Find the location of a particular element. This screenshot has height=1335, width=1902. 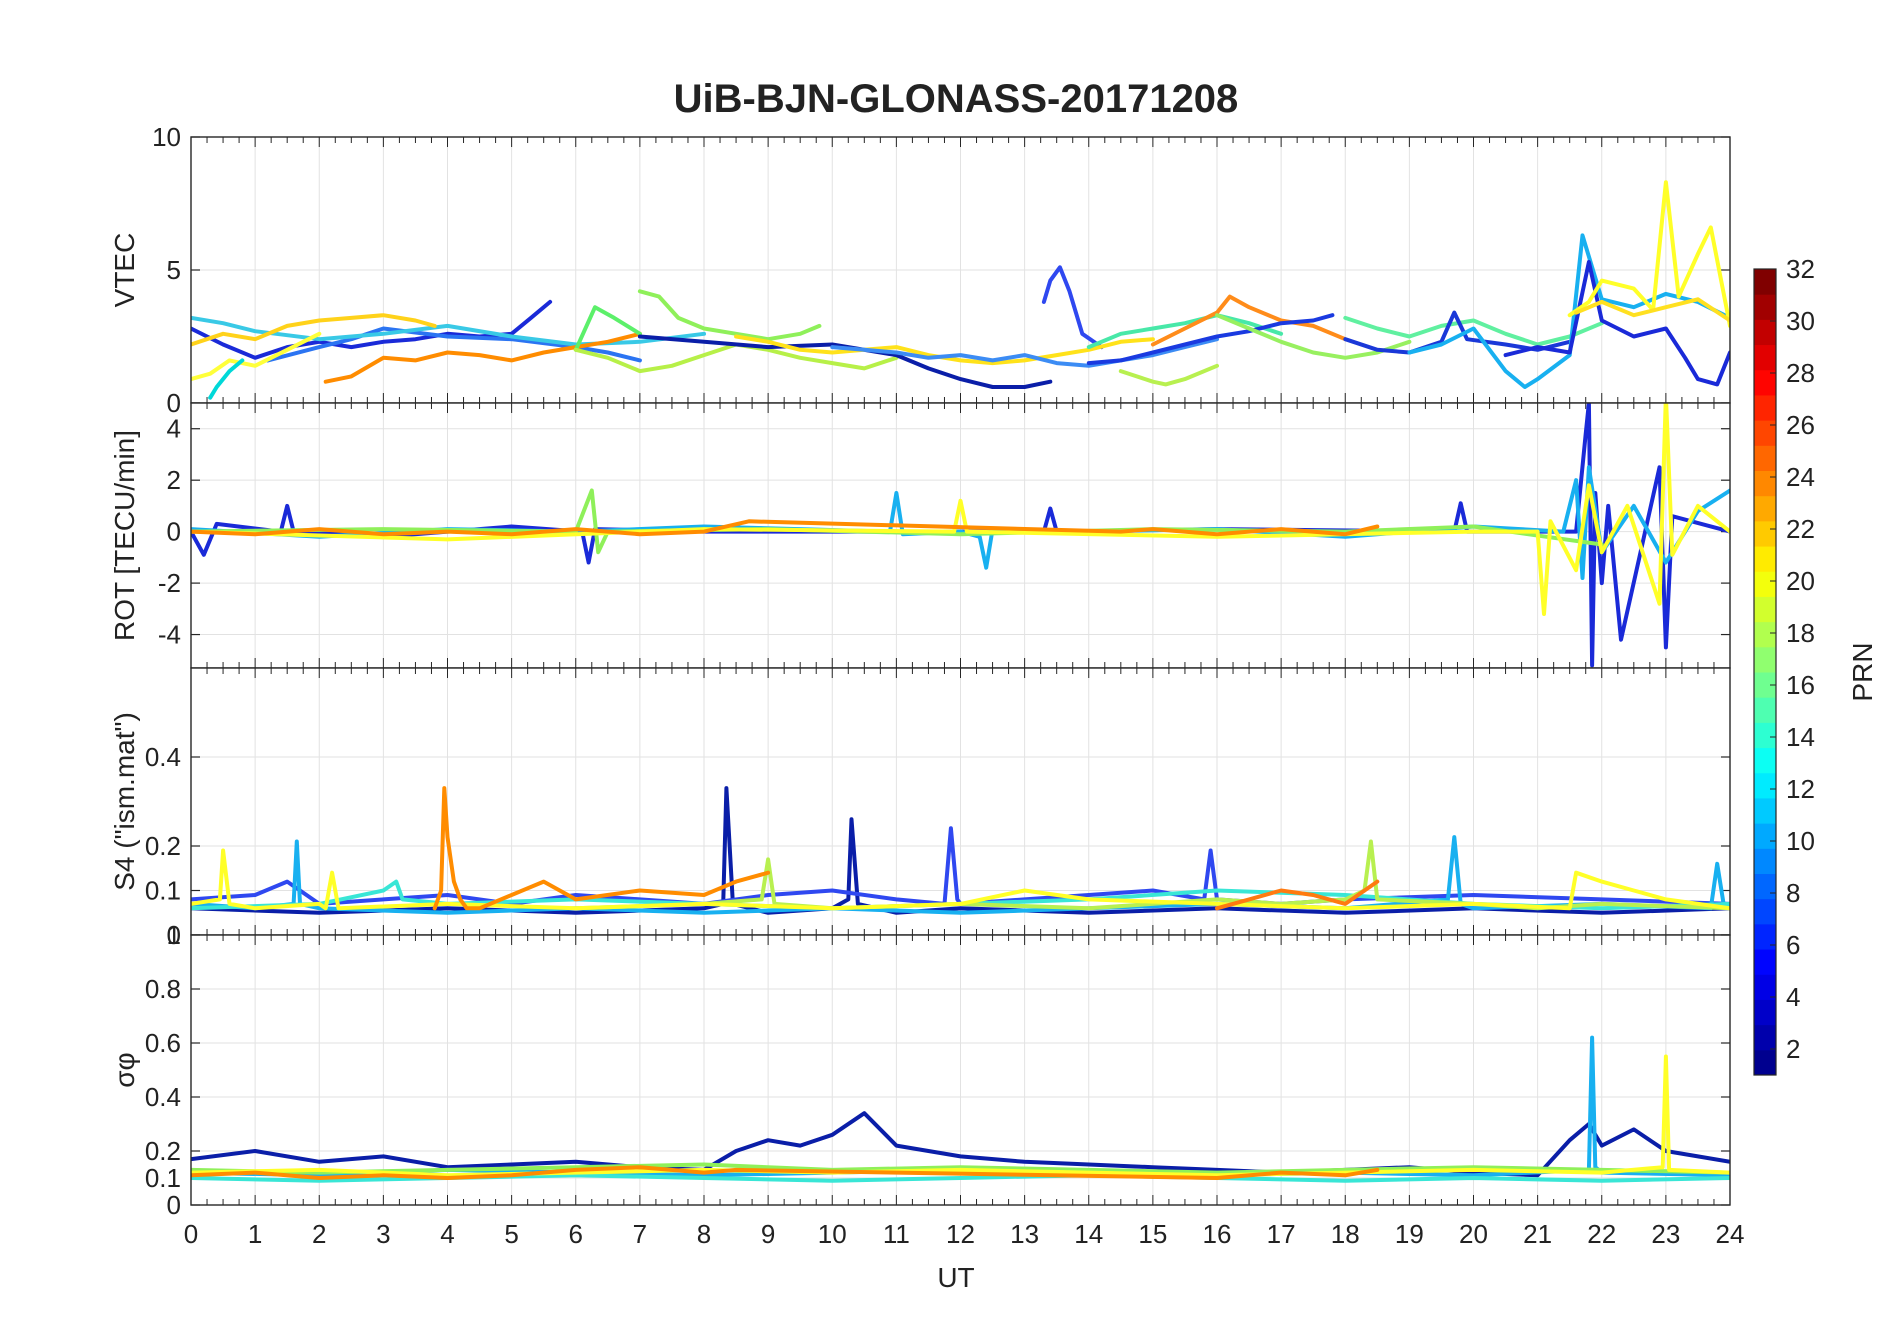

colorbar-tick-label: 14 is located at coordinates (1800, 737).